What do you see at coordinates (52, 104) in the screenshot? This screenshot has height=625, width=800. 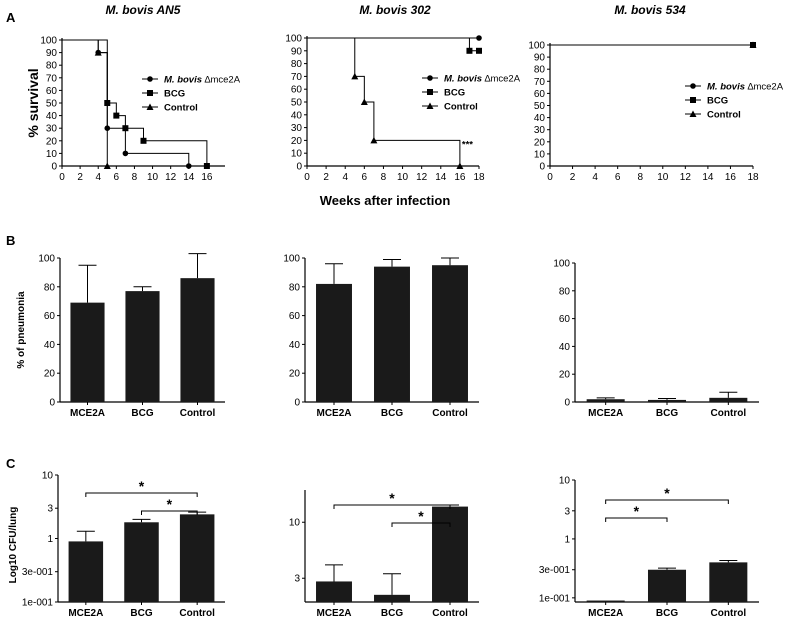 I see `y-tick-label: 50` at bounding box center [52, 104].